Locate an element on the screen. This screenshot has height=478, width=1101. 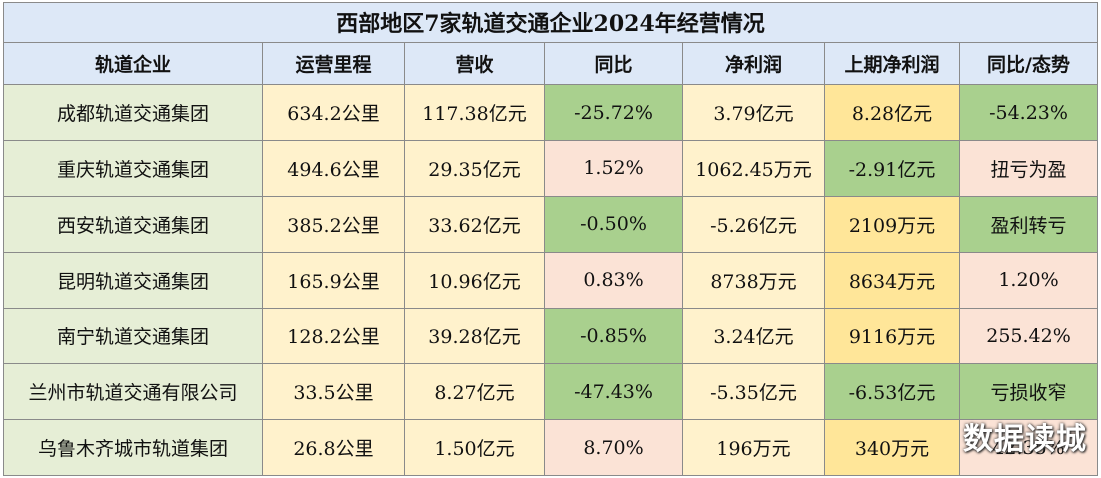
prev-profit-cell: 2109万元 is located at coordinates (892, 224).